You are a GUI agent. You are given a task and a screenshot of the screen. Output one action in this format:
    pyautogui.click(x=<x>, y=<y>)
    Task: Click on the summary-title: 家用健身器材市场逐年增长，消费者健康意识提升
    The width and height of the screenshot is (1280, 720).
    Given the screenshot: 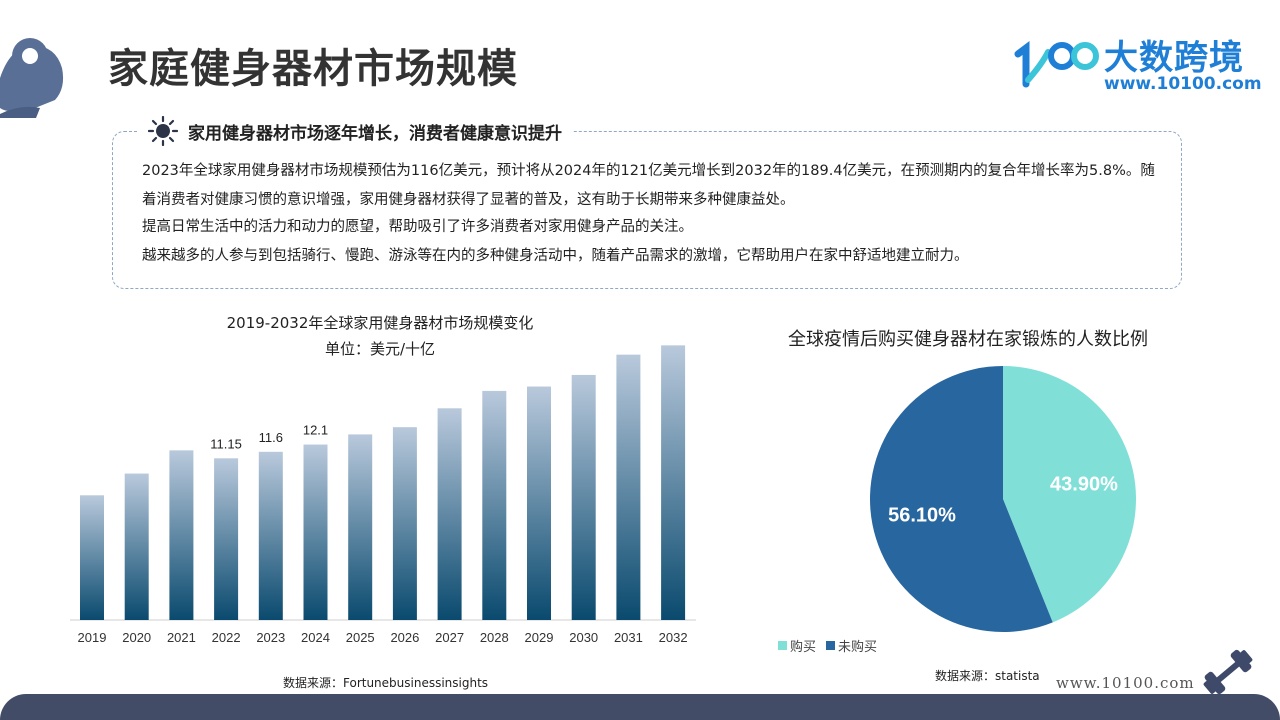 What is the action you would take?
    pyautogui.click(x=375, y=133)
    